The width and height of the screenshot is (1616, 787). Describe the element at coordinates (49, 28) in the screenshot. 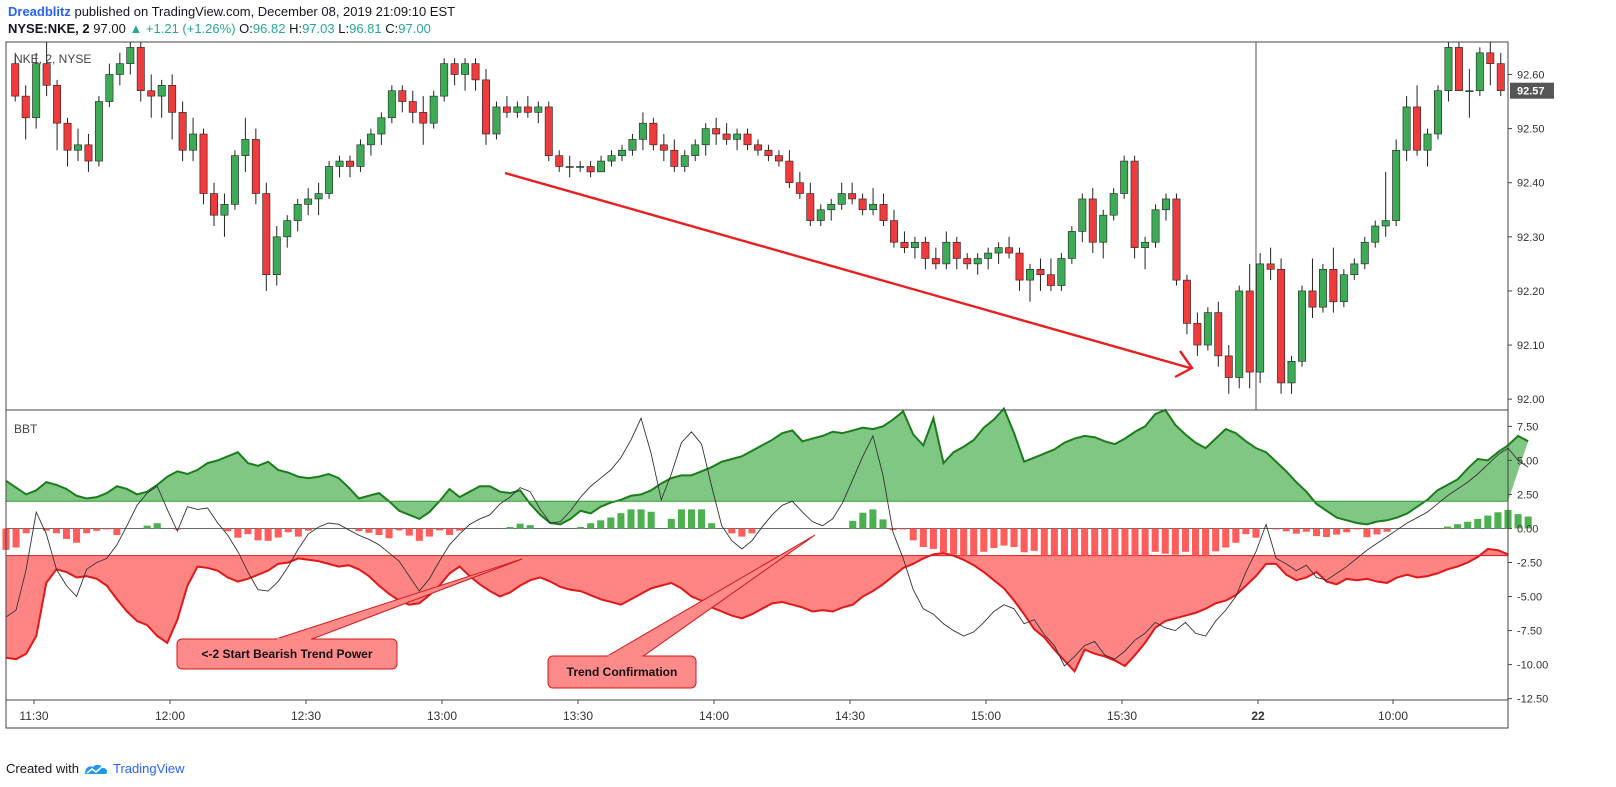

I see `symbol-name: NYSE:NKE, 2` at that location.